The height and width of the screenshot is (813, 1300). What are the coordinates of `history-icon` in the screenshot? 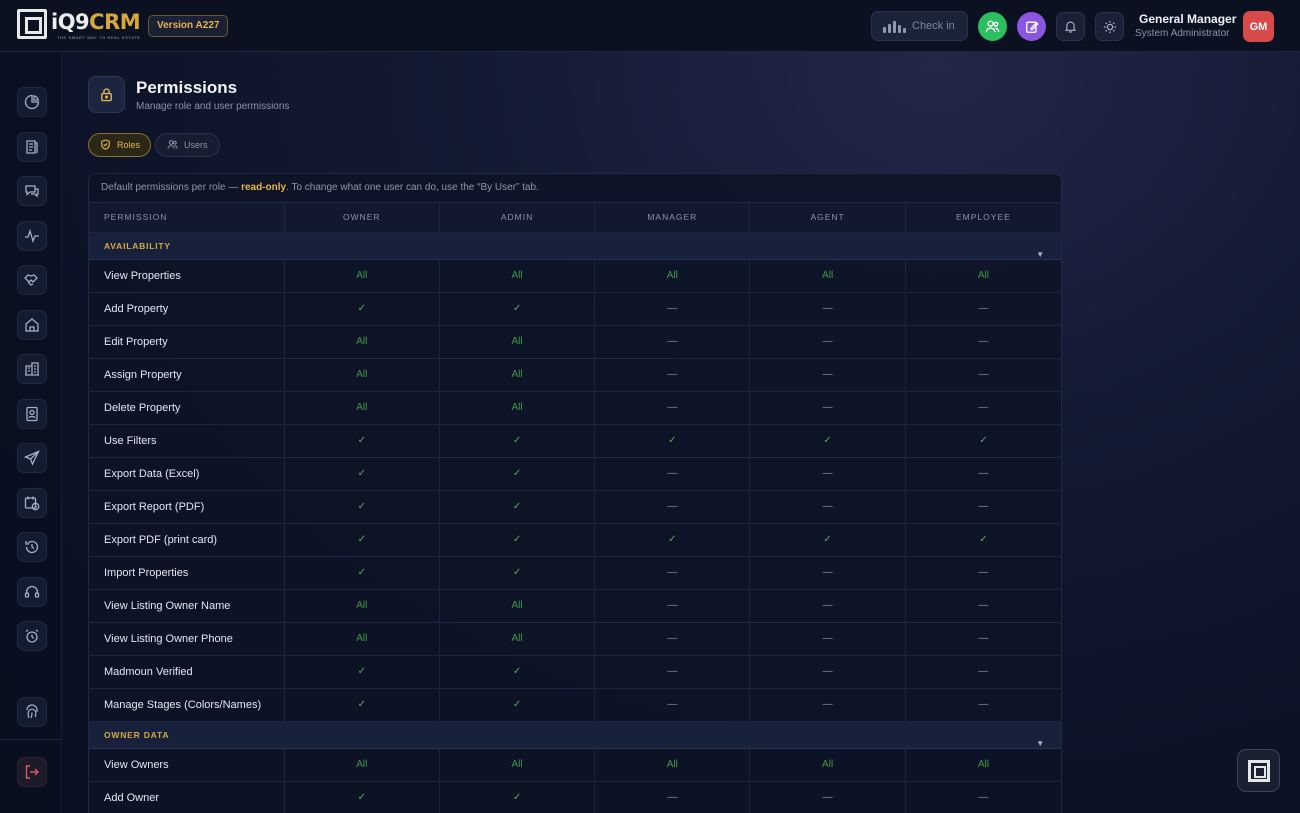 It's located at (32, 547).